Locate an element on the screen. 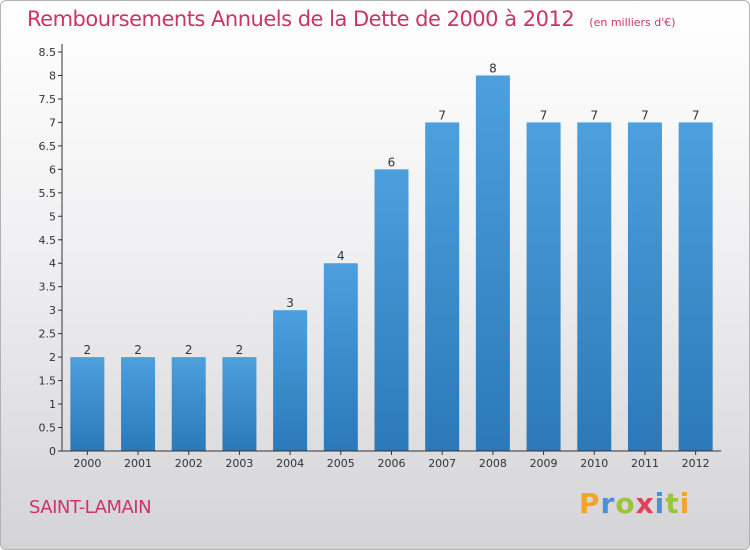  bar-2010 is located at coordinates (594, 286).